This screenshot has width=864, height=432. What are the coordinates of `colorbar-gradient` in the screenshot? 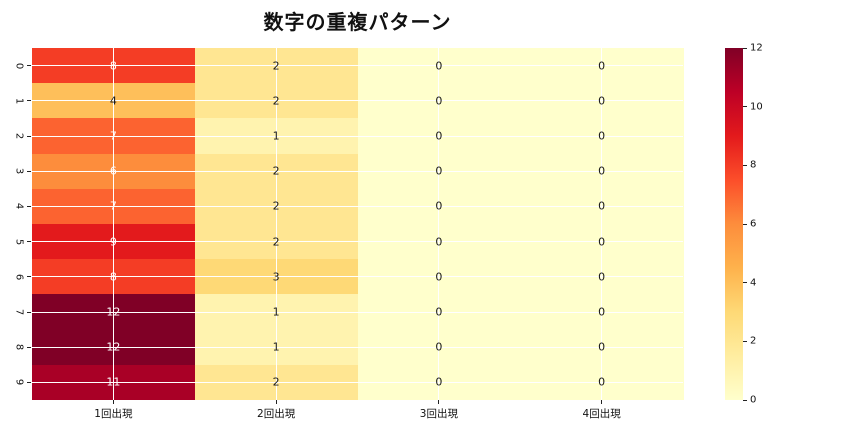 It's located at (734, 224).